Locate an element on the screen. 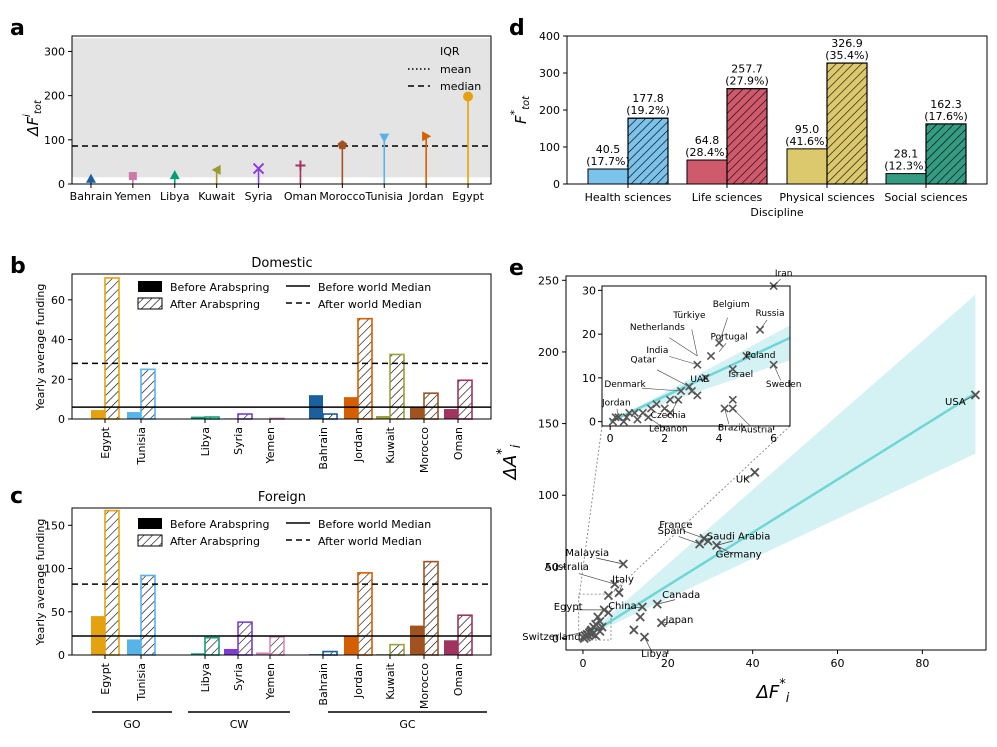  y-tick-label: 200 is located at coordinates (548, 352).